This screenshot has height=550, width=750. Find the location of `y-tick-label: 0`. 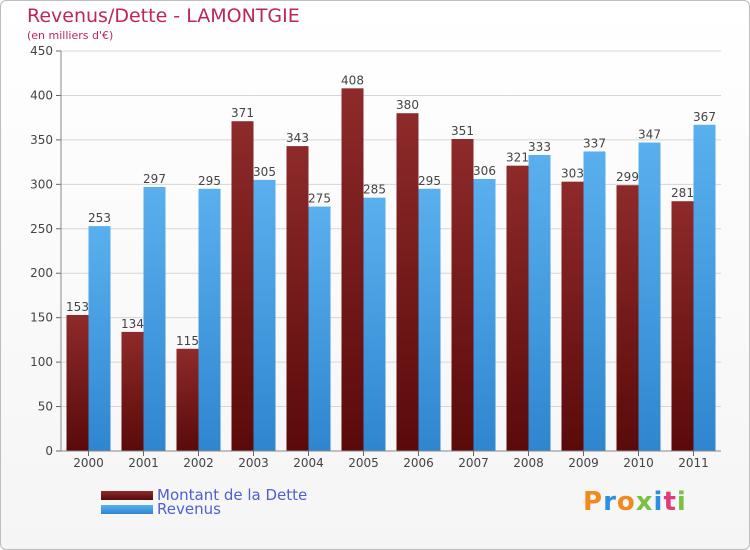

y-tick-label: 0 is located at coordinates (49, 451).